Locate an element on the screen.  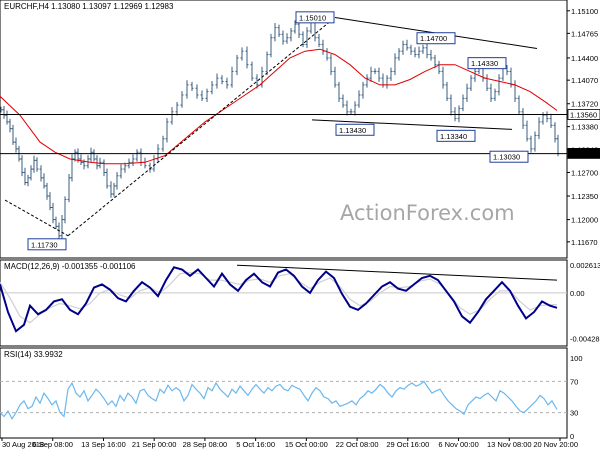
price-tag: 1.12983 is located at coordinates (583, 153).